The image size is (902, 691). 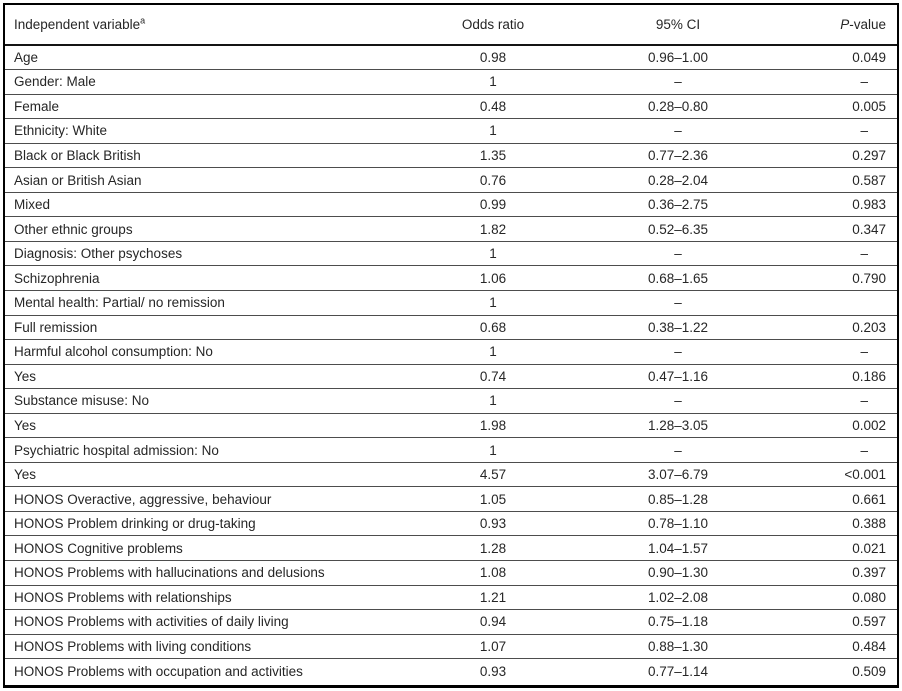 I want to click on cell-odds-ratio: 0.94, so click(x=493, y=622).